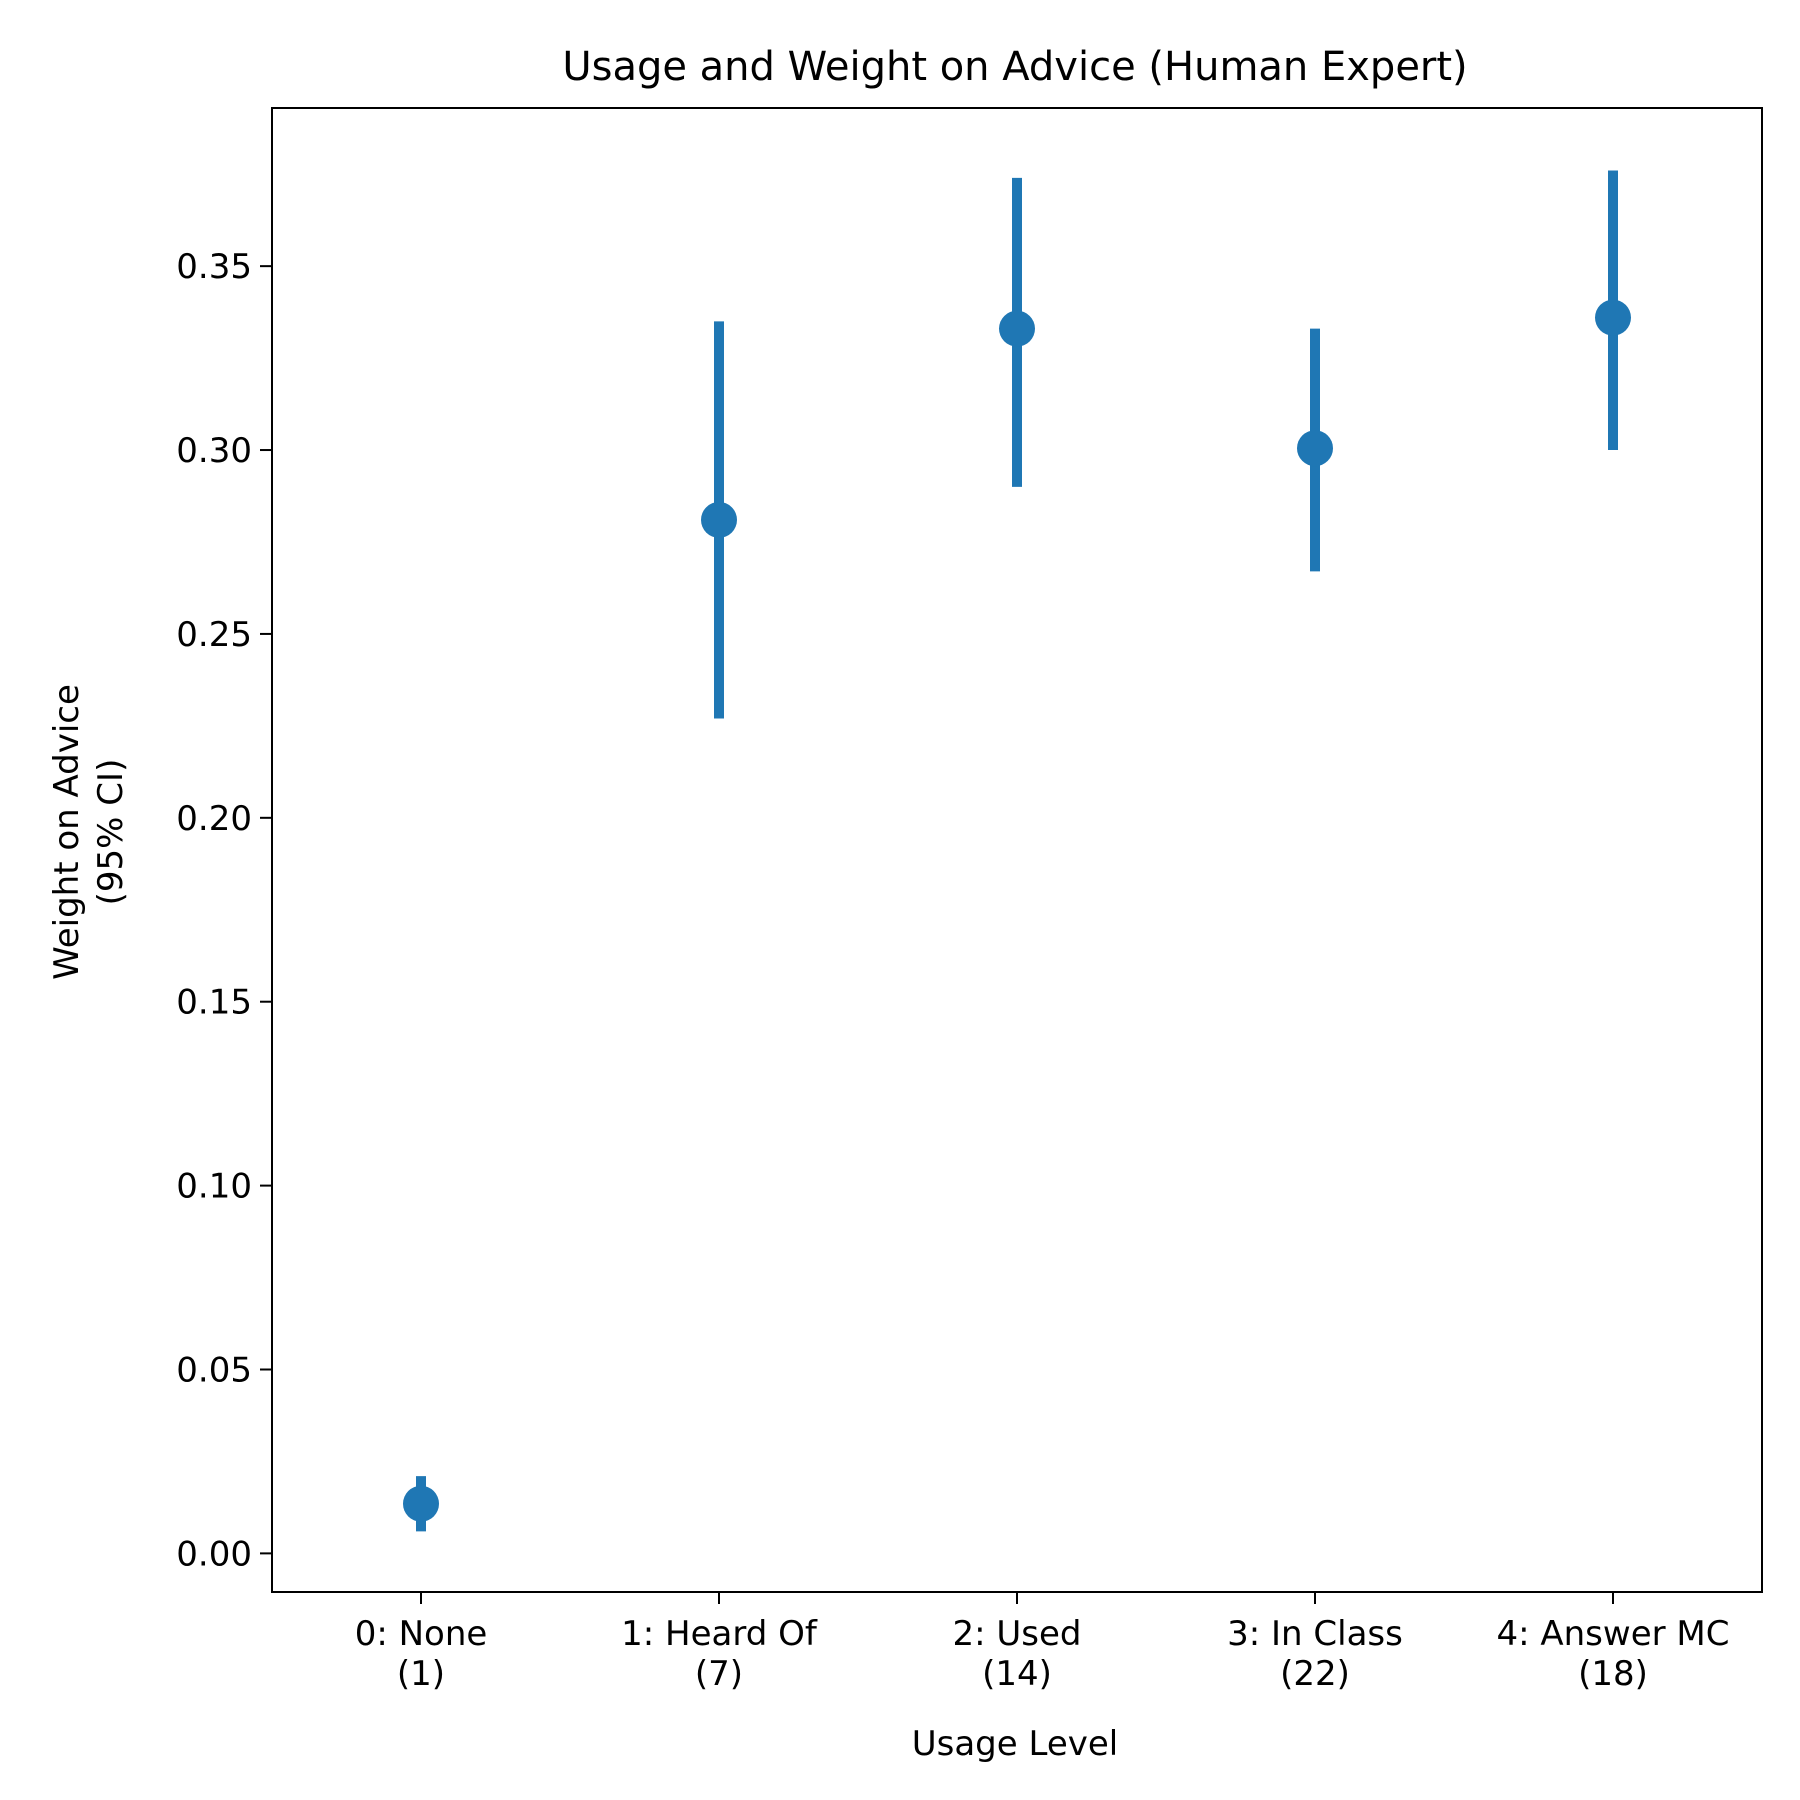 The width and height of the screenshot is (1800, 1800). Describe the element at coordinates (214, 819) in the screenshot. I see `y-tick-label: 0.20` at that location.